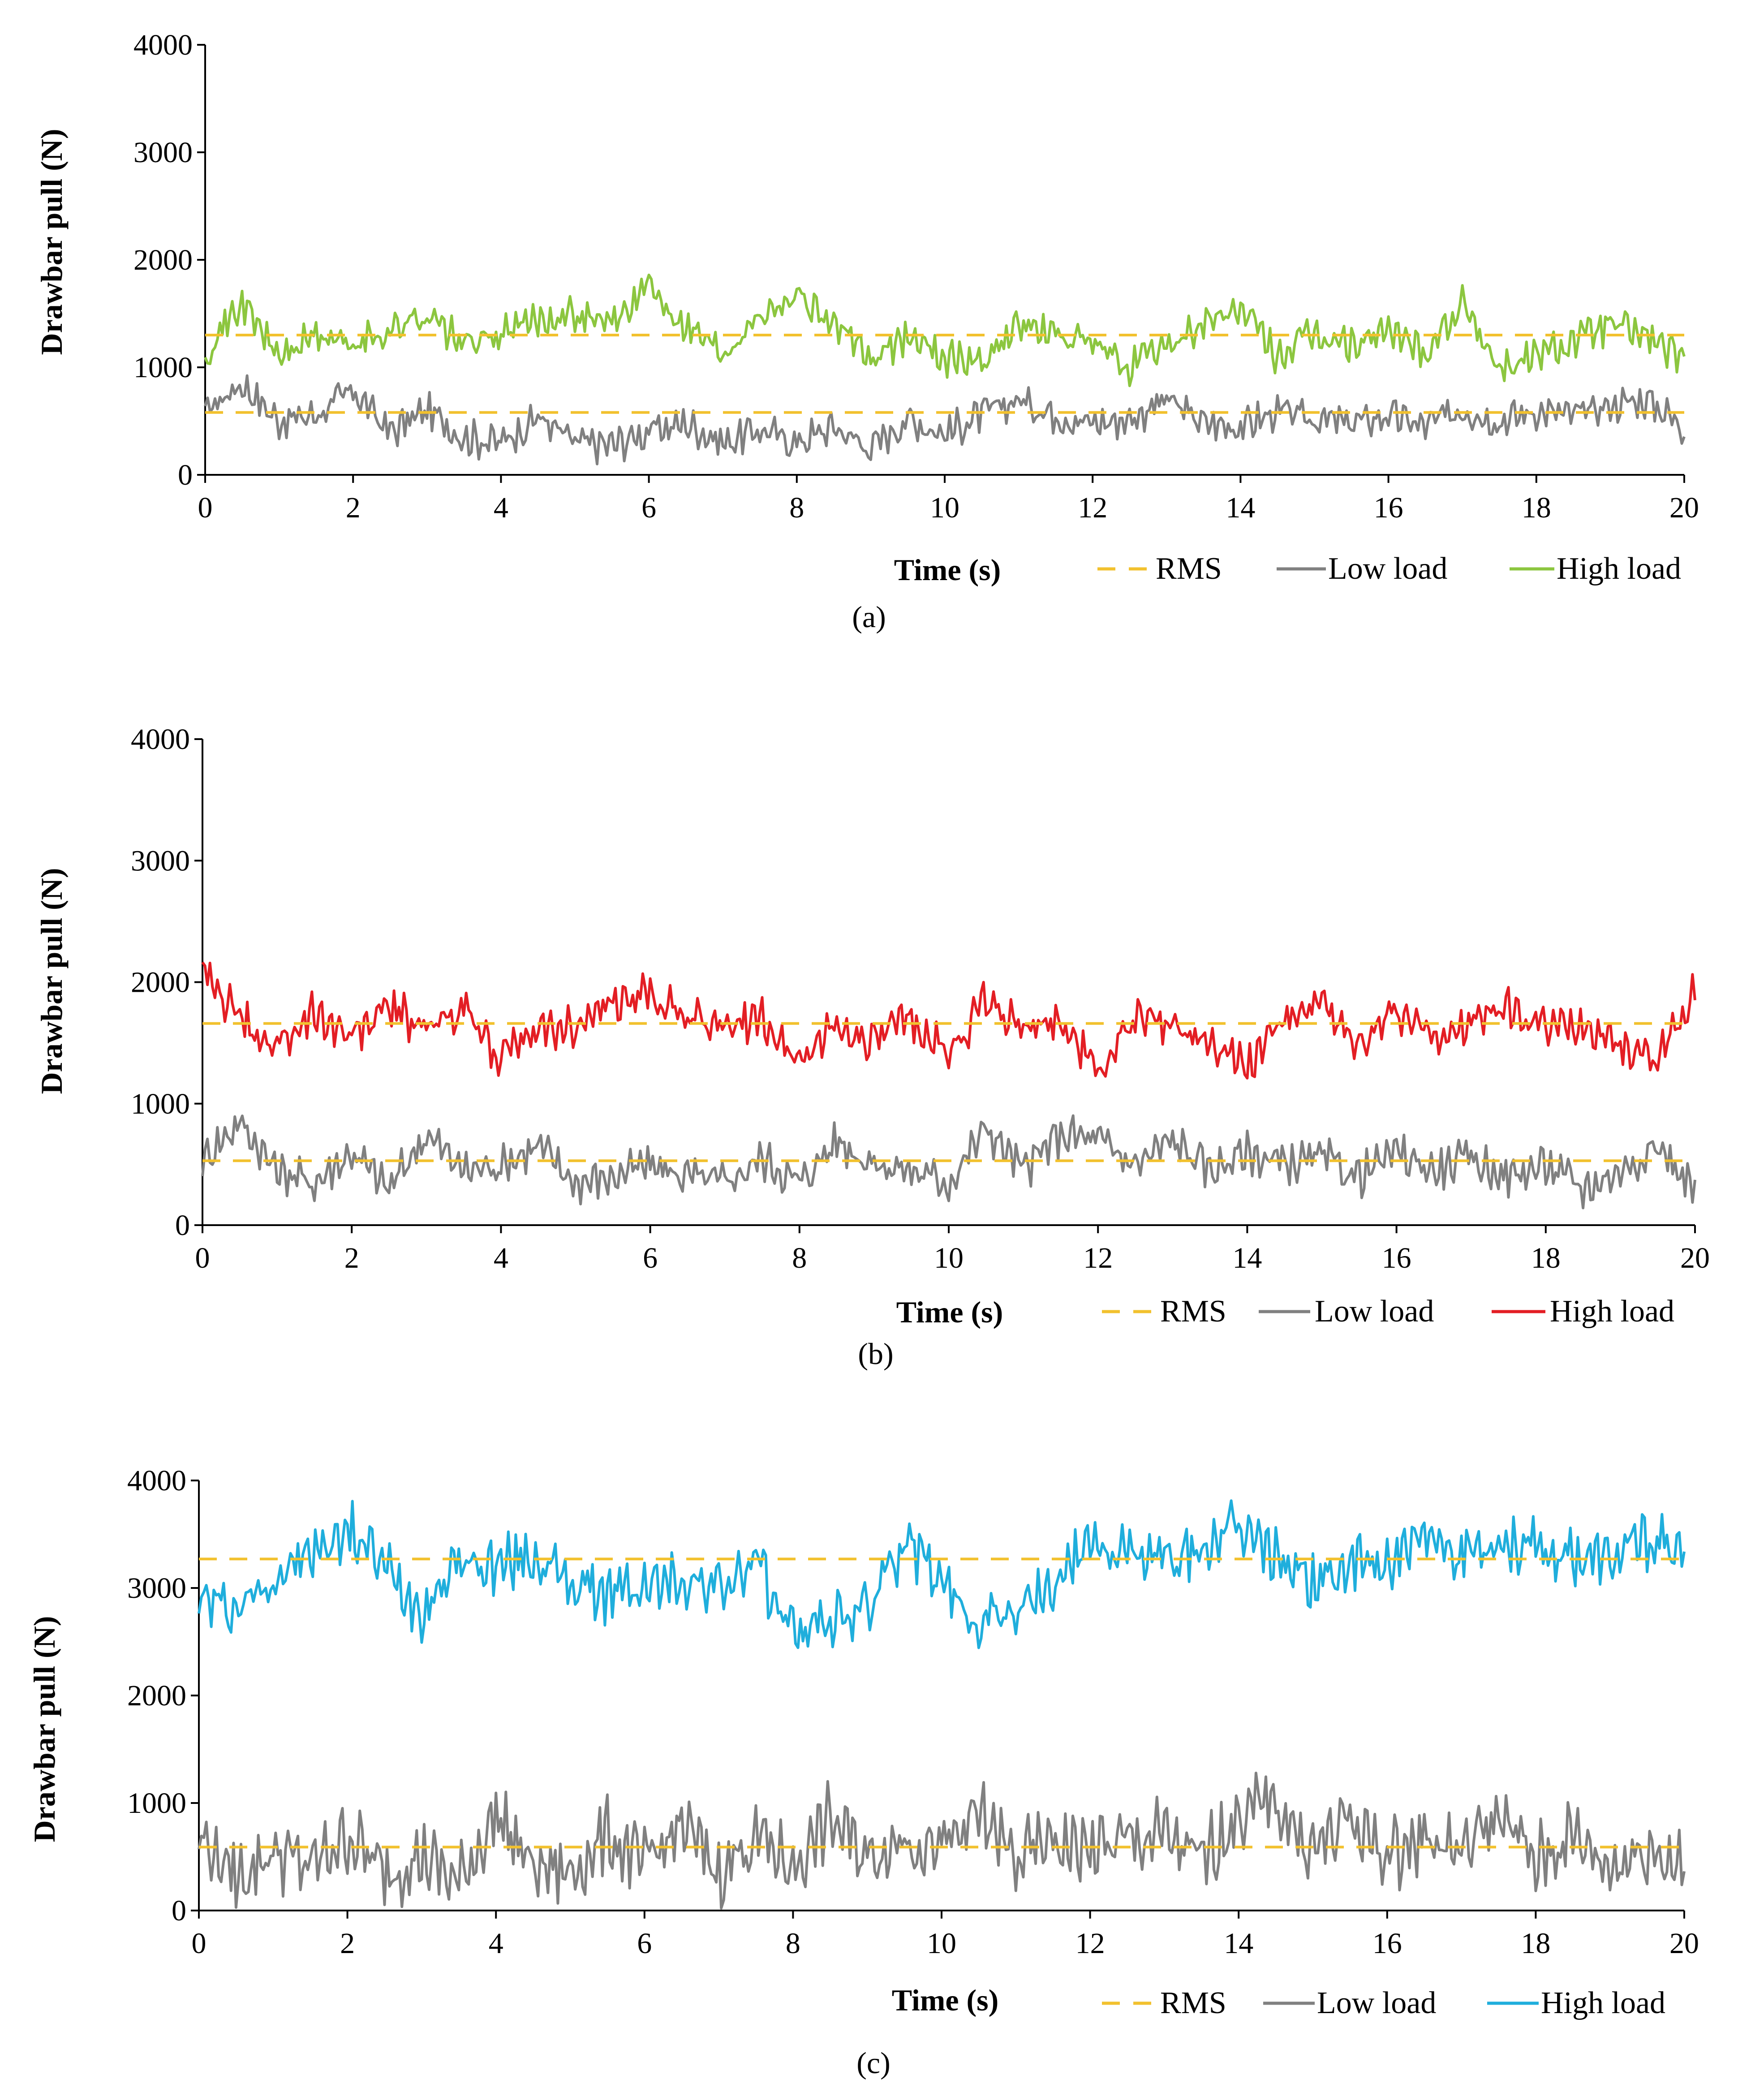 This screenshot has height=2100, width=1738. What do you see at coordinates (1375, 1311) in the screenshot?
I see `legend-low-label-b: Low load` at bounding box center [1375, 1311].